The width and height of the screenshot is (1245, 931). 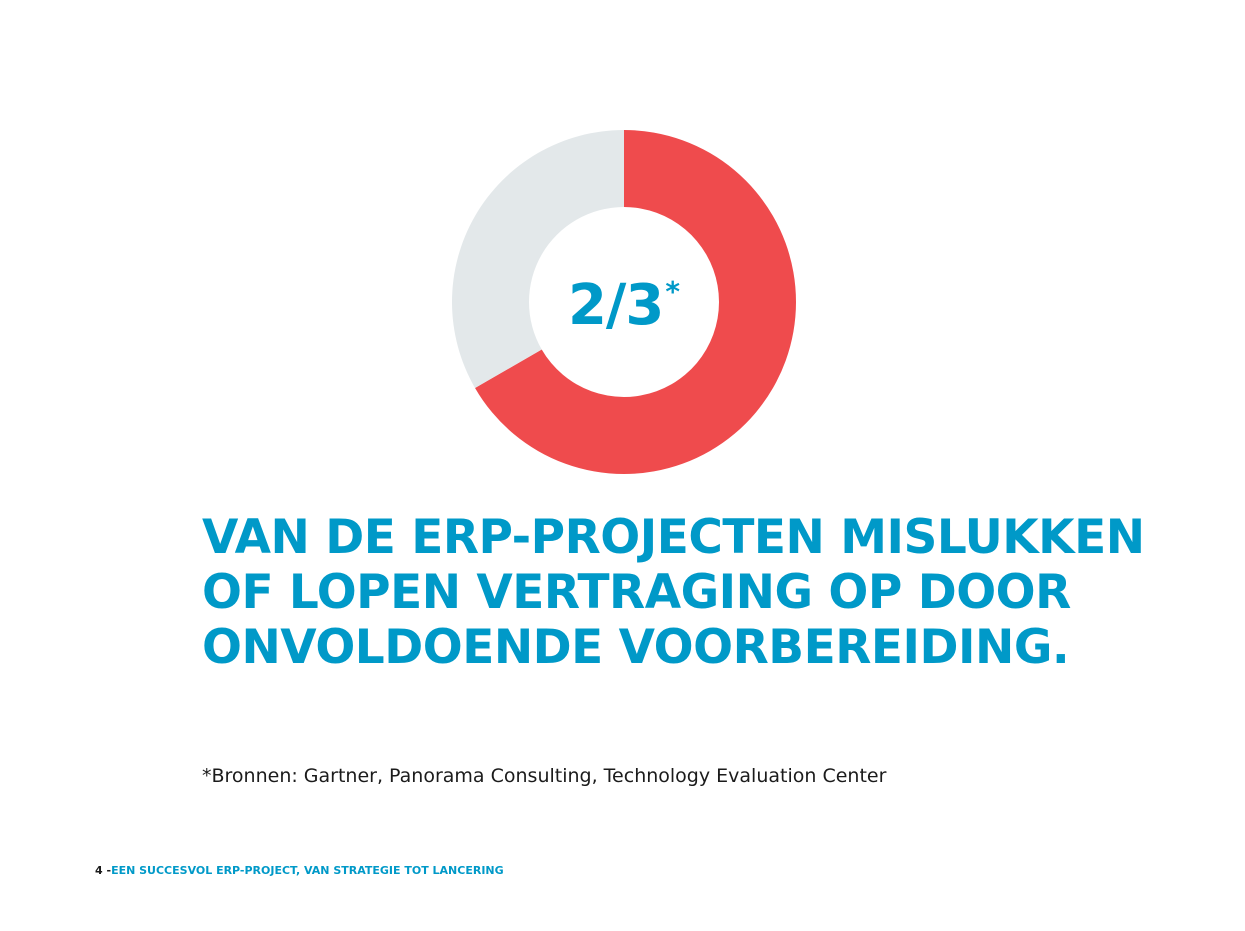 I want to click on headline-line-1: VAN DE ERP-PROJECTEN MISLUKKEN, so click(x=673, y=537).